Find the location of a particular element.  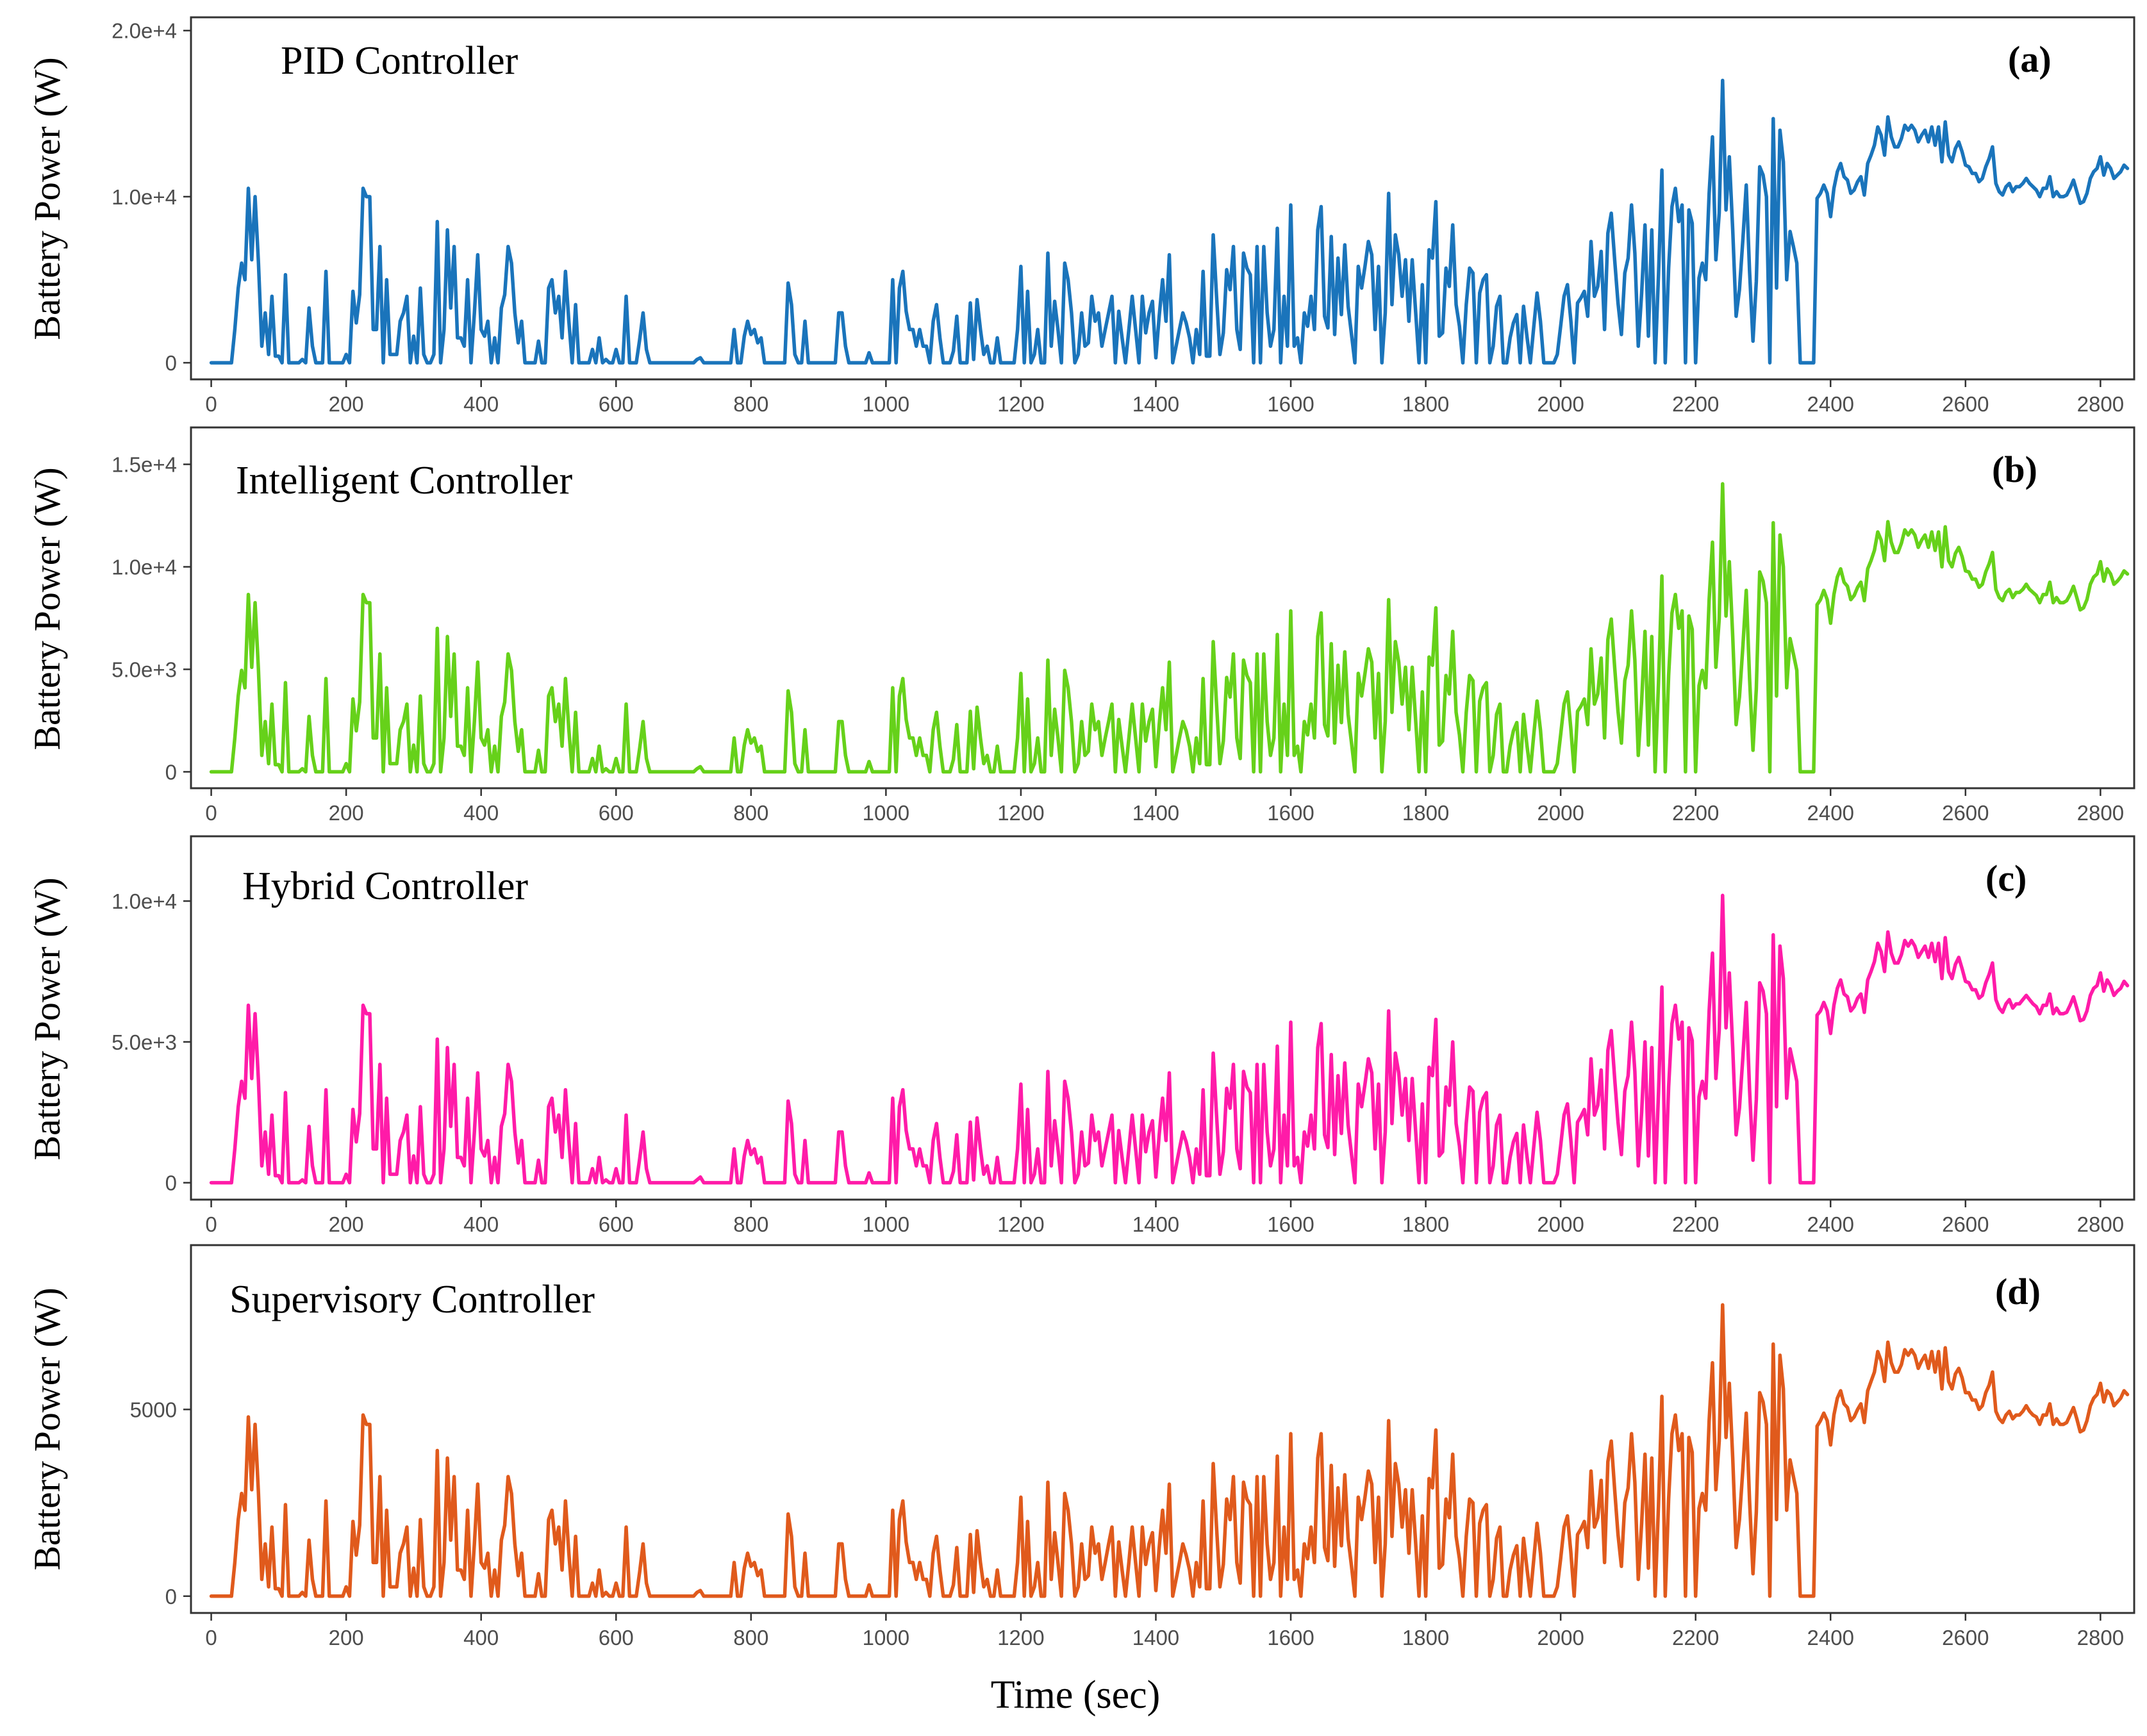

panel-a-title: PID Controller is located at coordinates (399, 61).